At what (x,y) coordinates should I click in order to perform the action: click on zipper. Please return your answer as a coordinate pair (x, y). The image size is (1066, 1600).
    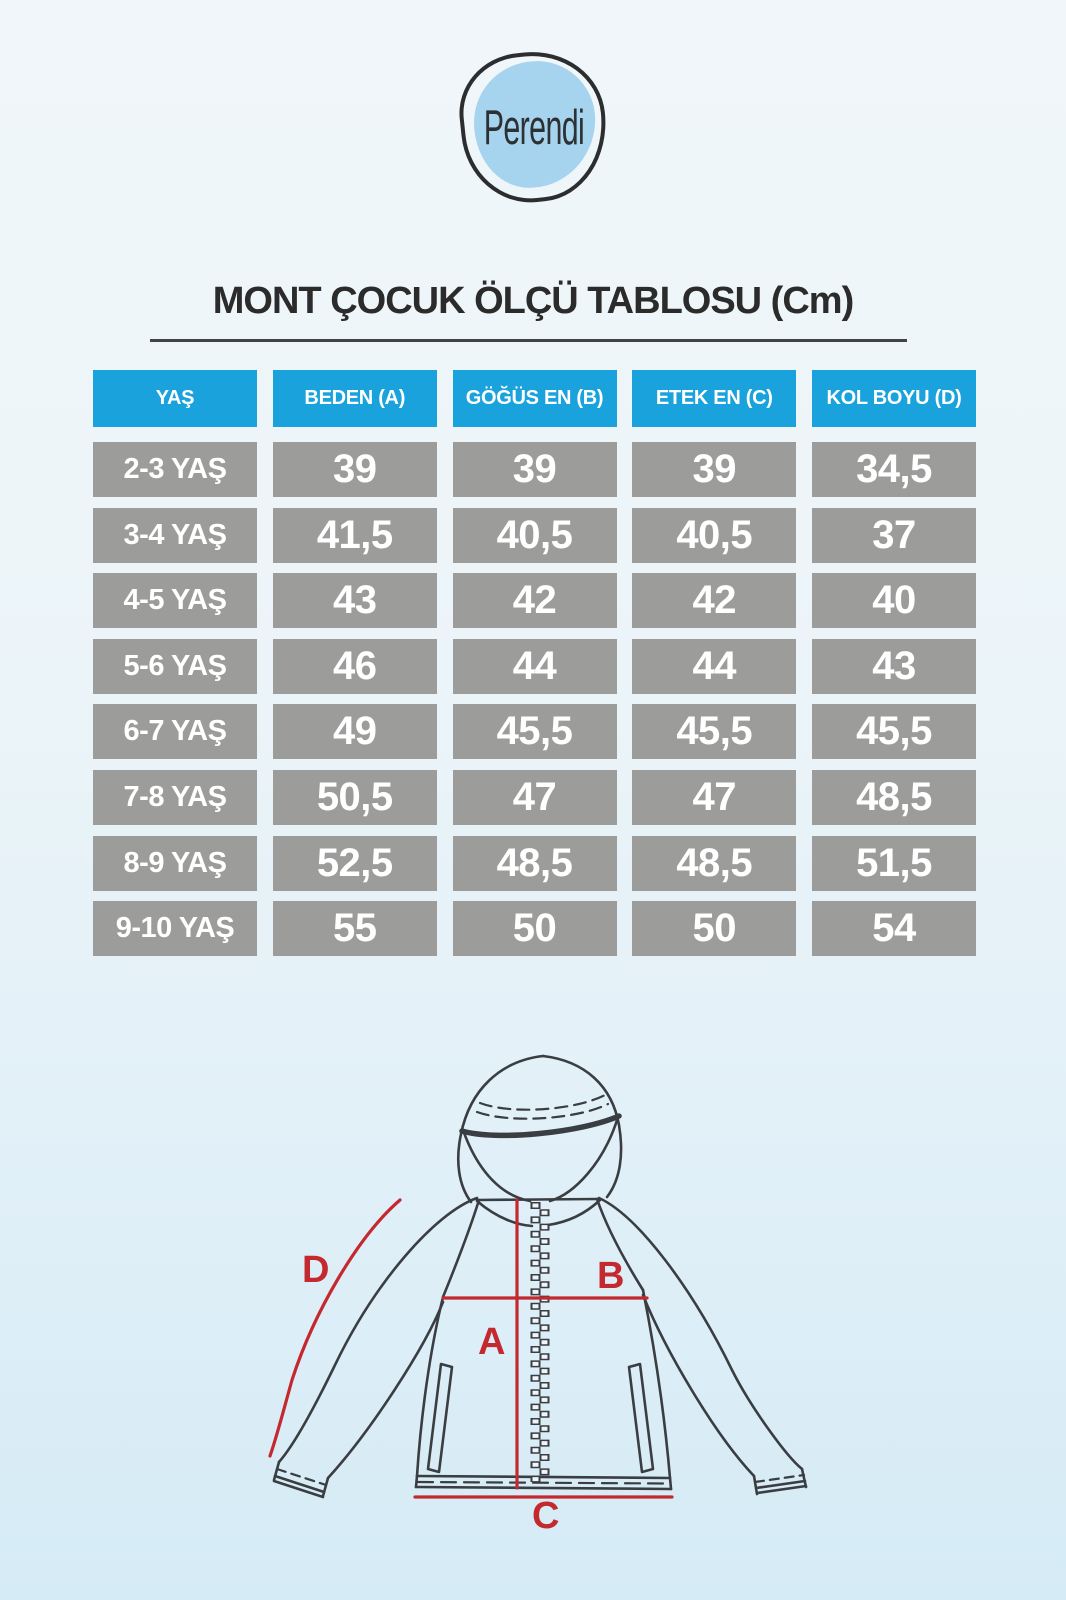
    Looking at the image, I should click on (540, 1342).